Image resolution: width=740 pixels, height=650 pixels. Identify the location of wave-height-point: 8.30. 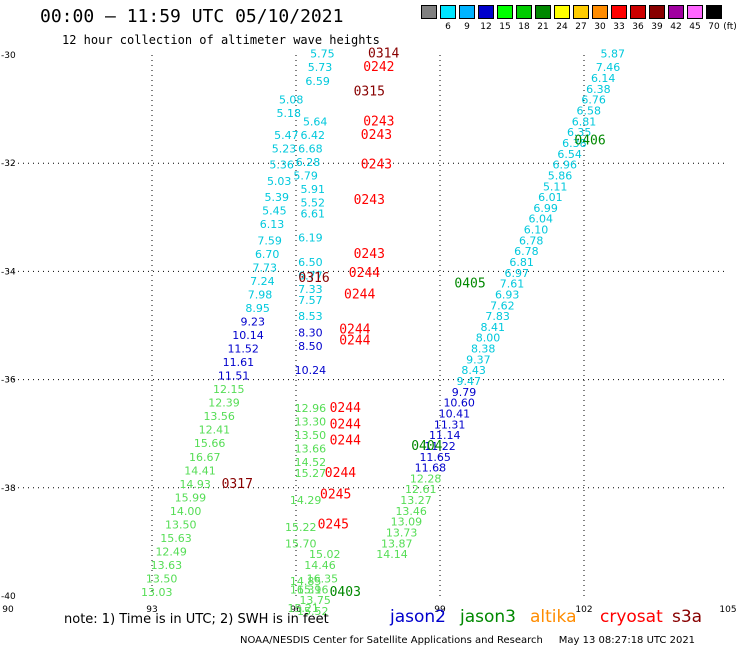
(310, 332).